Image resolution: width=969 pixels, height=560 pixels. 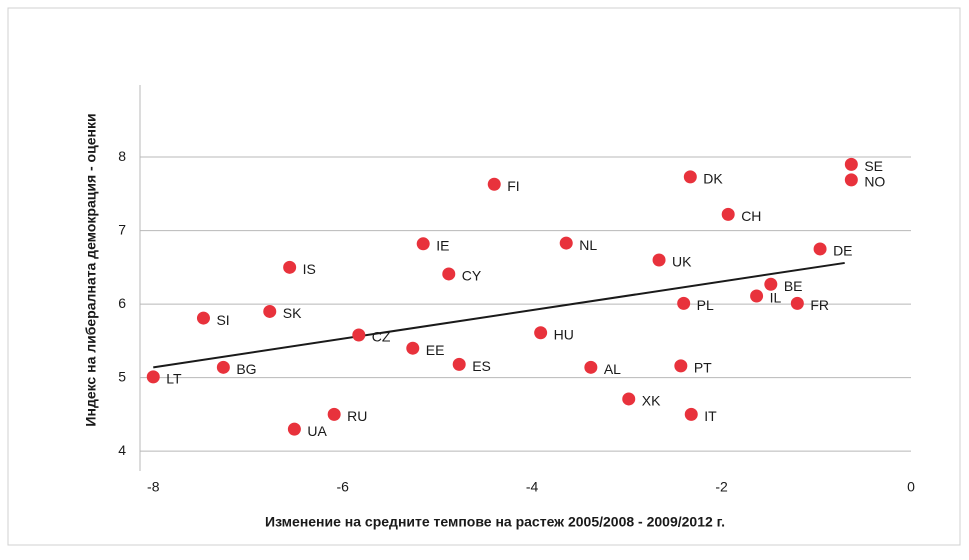 I want to click on point-label: FR, so click(x=819, y=305).